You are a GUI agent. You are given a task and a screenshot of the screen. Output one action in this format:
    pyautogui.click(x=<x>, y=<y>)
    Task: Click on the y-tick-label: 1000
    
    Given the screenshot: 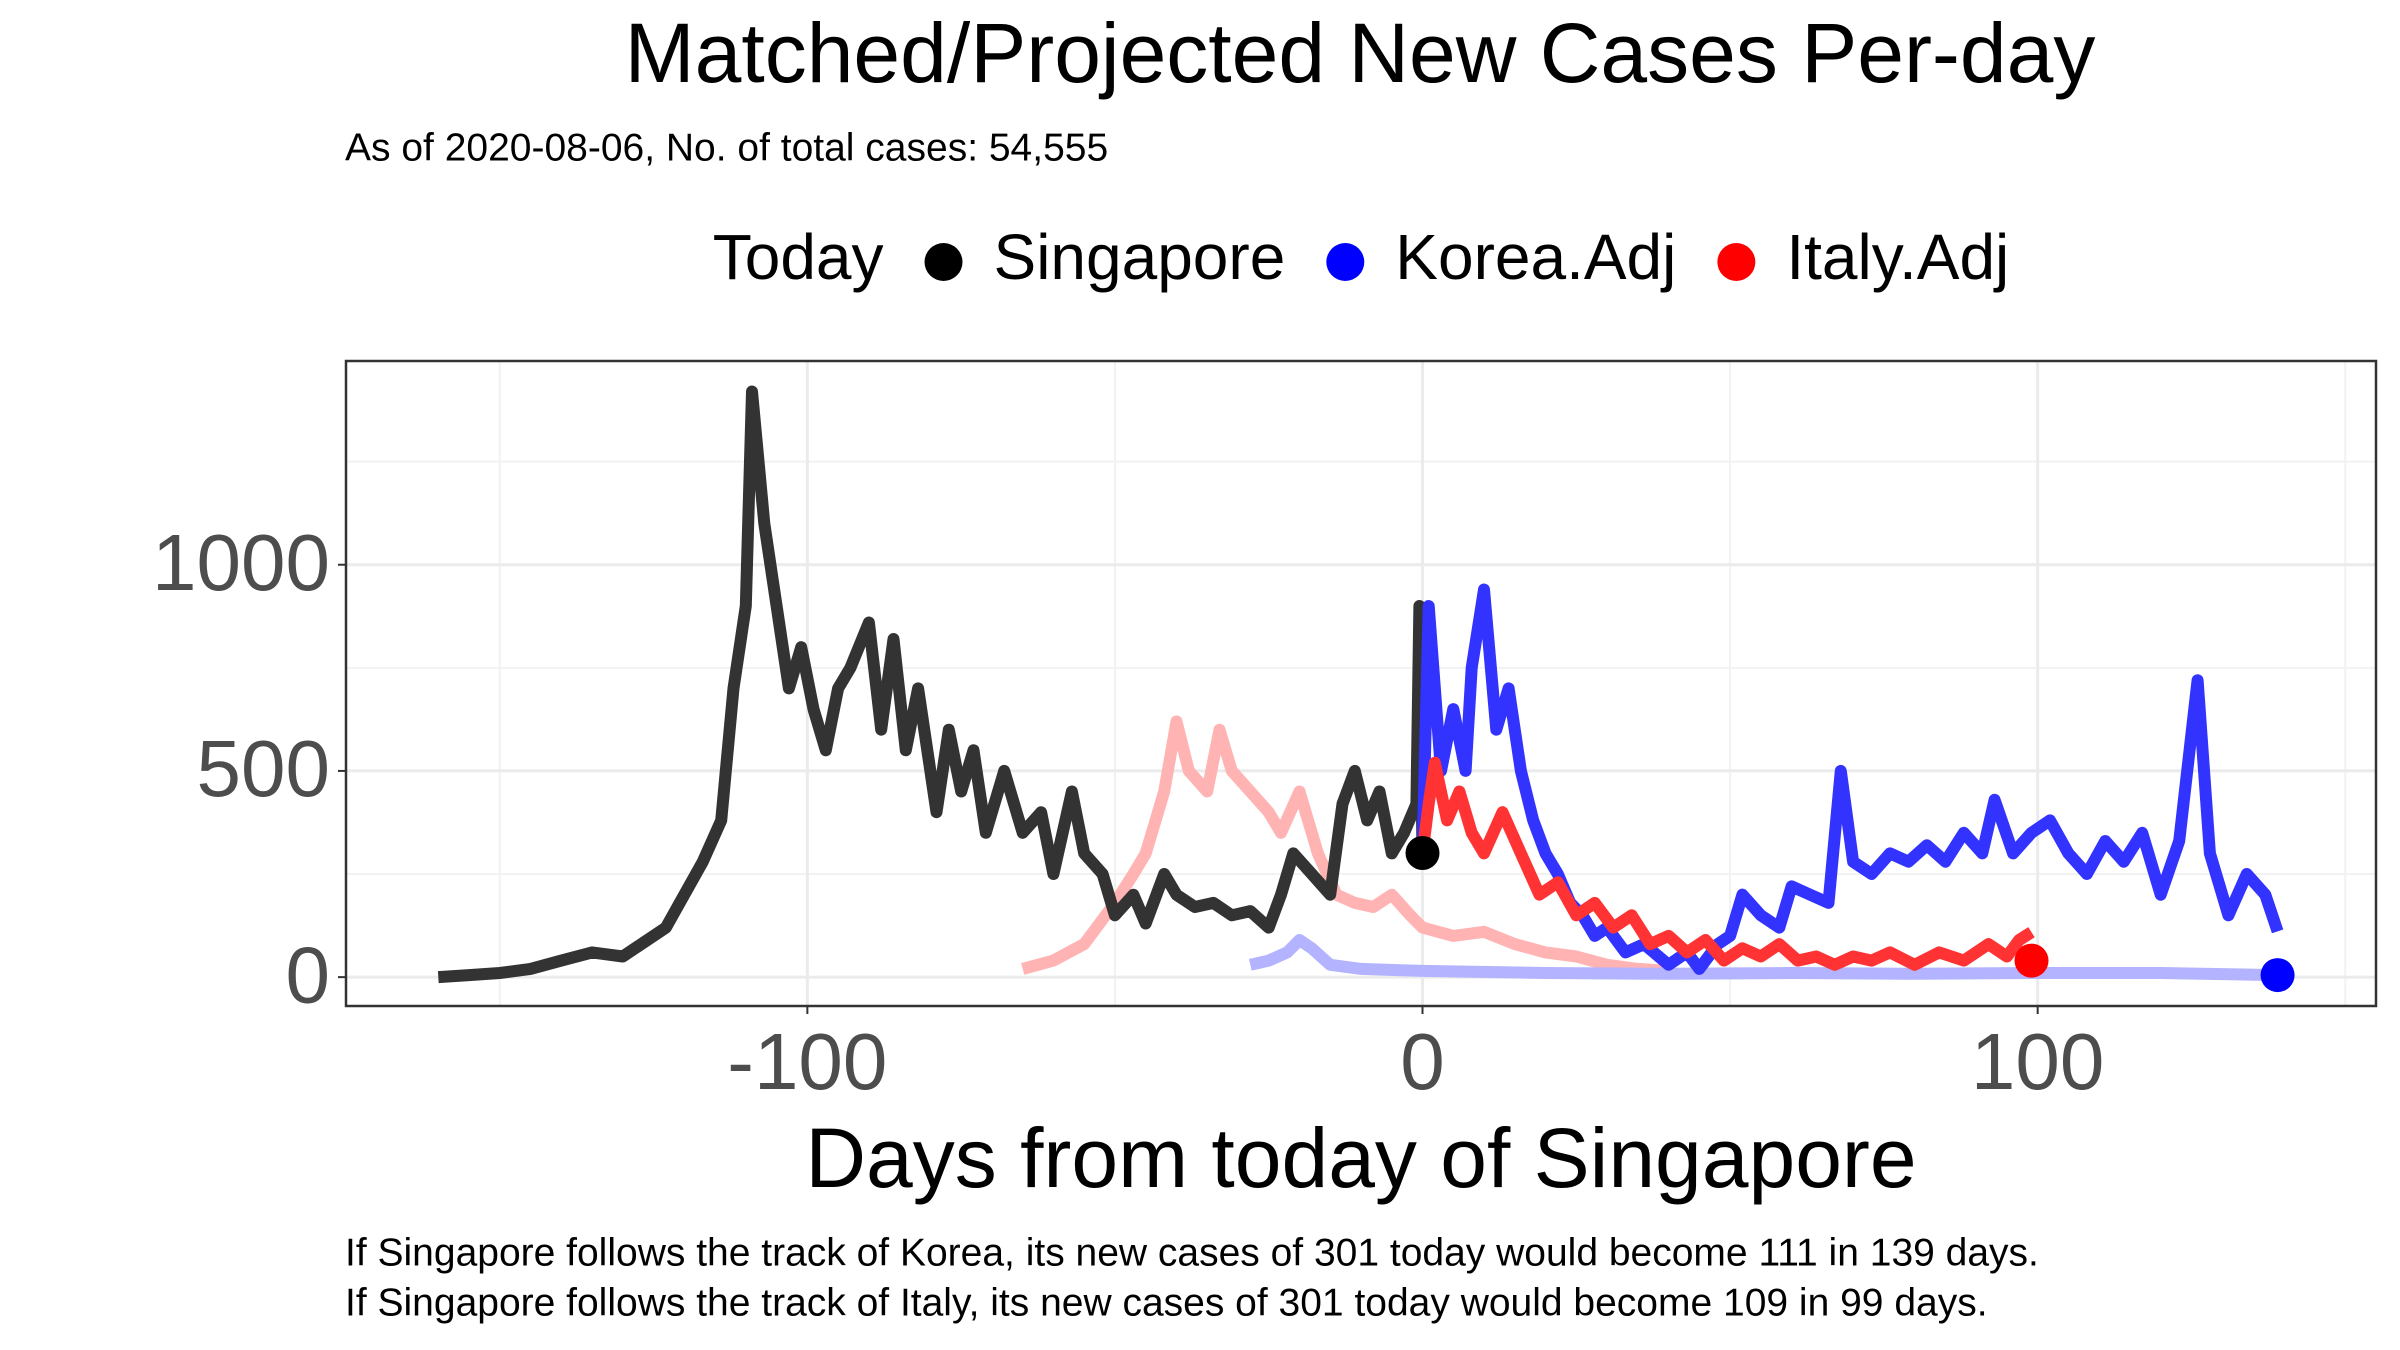 What is the action you would take?
    pyautogui.click(x=241, y=562)
    